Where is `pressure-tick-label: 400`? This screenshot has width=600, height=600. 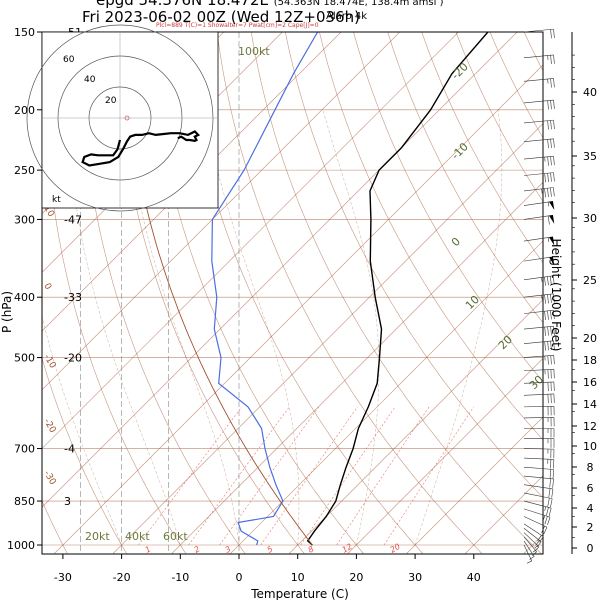
pressure-tick-label: 400 is located at coordinates (24, 297).